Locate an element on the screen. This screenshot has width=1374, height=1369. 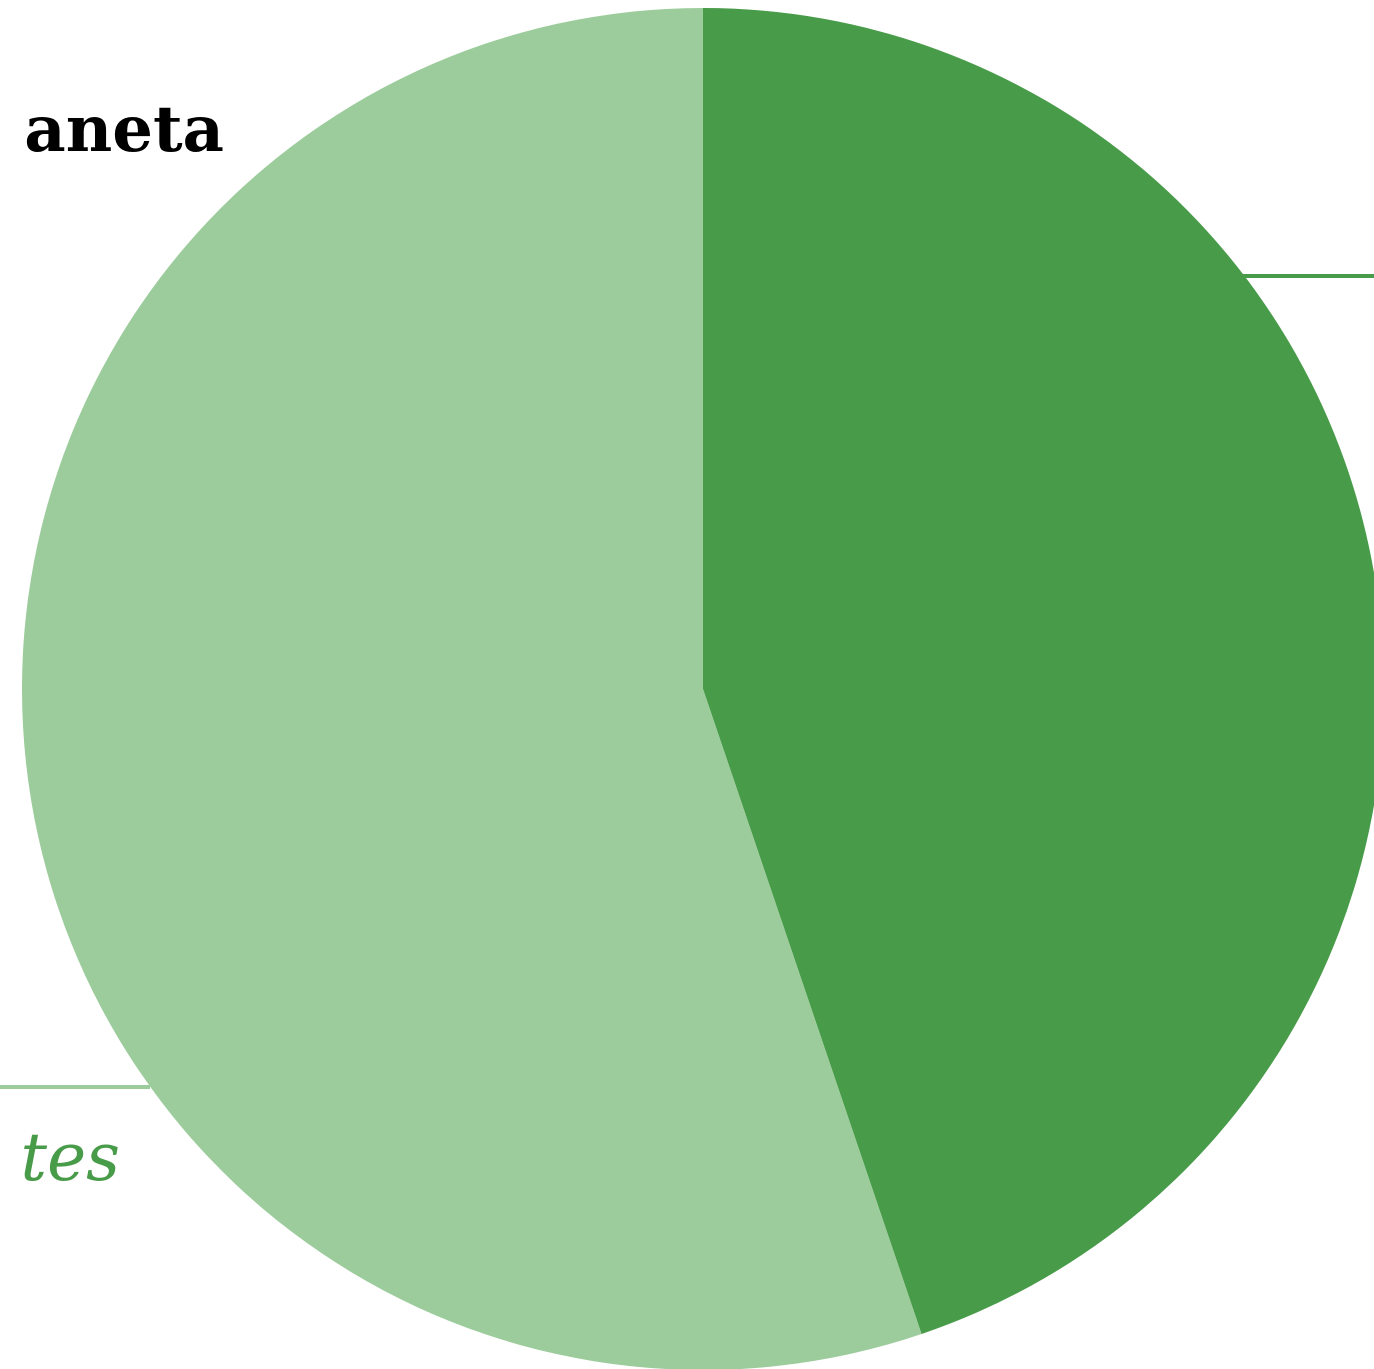
slice-label: tes is located at coordinates (70, 1157).